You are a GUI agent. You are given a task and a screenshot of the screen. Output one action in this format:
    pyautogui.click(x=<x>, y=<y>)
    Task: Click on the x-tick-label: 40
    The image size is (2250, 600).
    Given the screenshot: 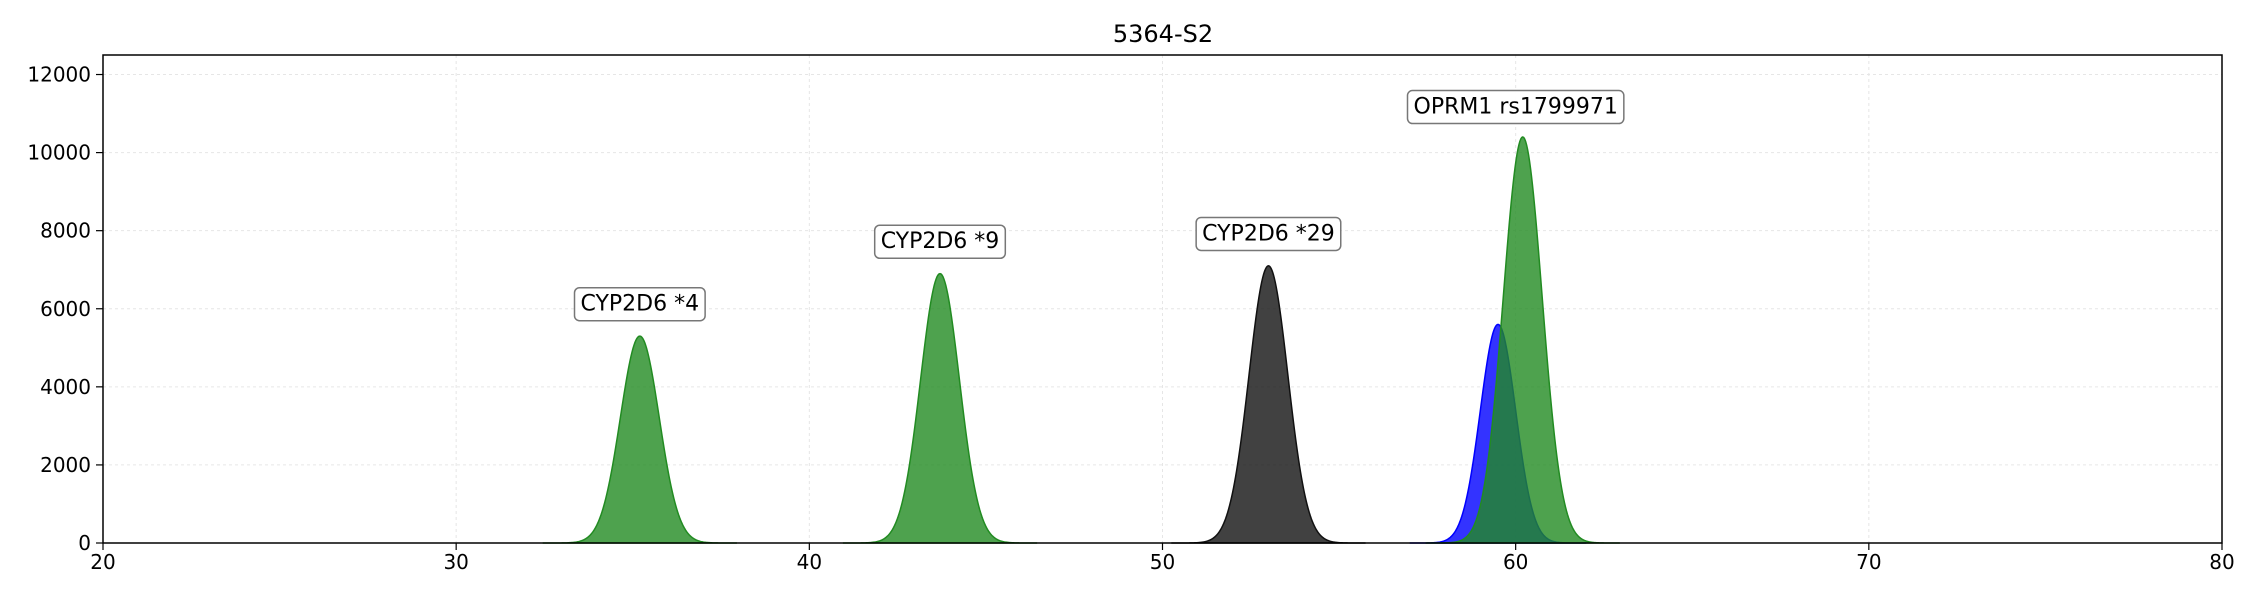 What is the action you would take?
    pyautogui.click(x=809, y=562)
    